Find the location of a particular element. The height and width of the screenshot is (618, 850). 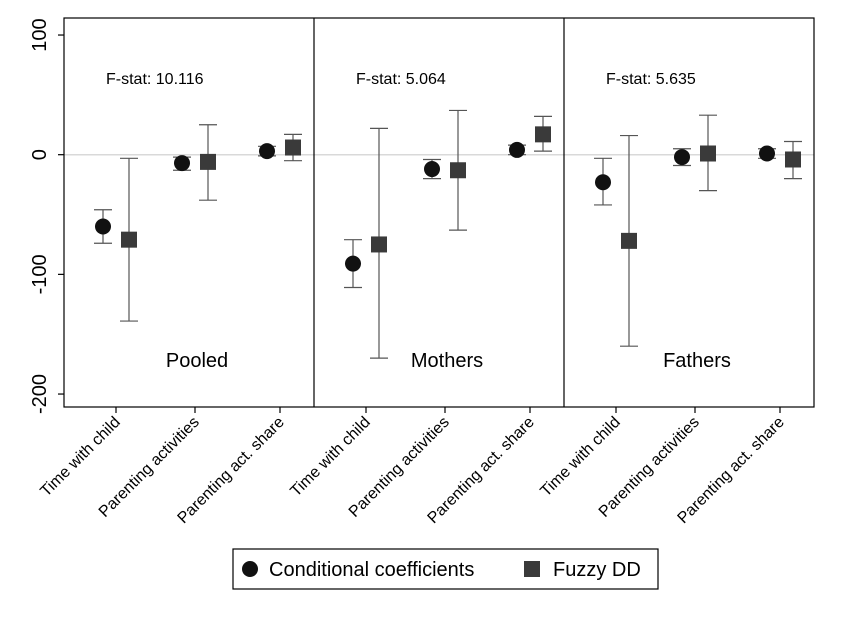

y-tick-label: -100 is located at coordinates (40, 274).